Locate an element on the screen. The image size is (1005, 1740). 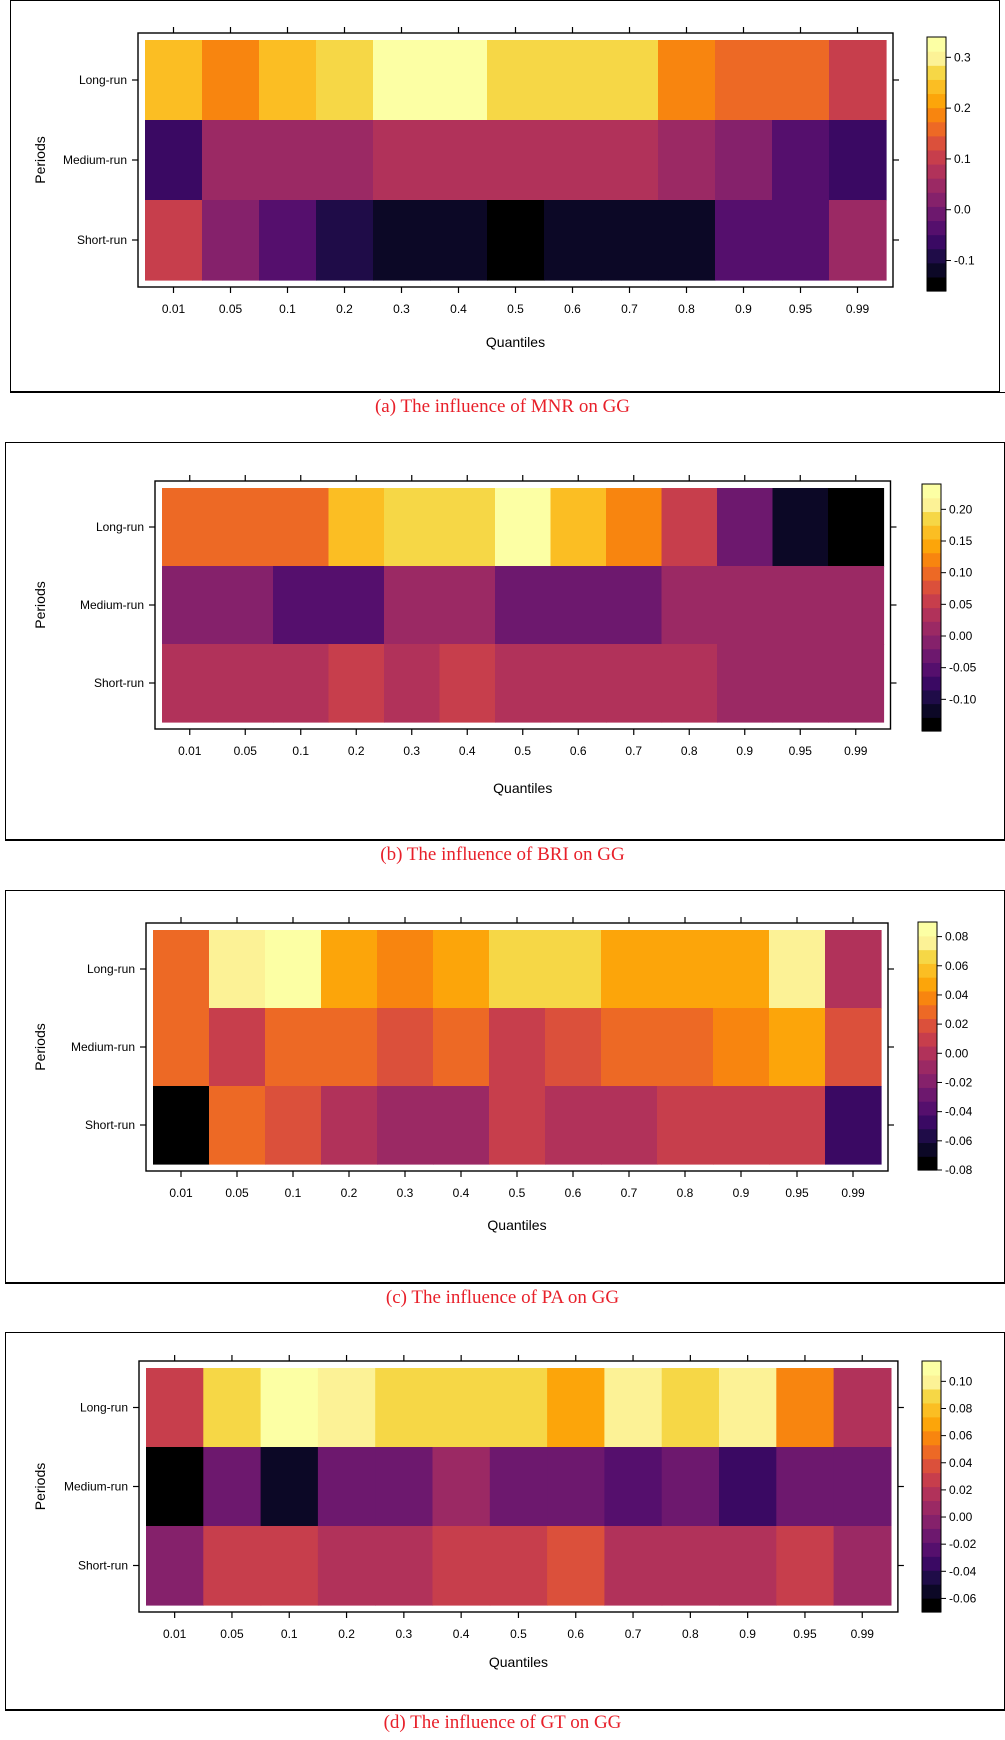
x-tick-label: 0.4 is located at coordinates (458, 309).